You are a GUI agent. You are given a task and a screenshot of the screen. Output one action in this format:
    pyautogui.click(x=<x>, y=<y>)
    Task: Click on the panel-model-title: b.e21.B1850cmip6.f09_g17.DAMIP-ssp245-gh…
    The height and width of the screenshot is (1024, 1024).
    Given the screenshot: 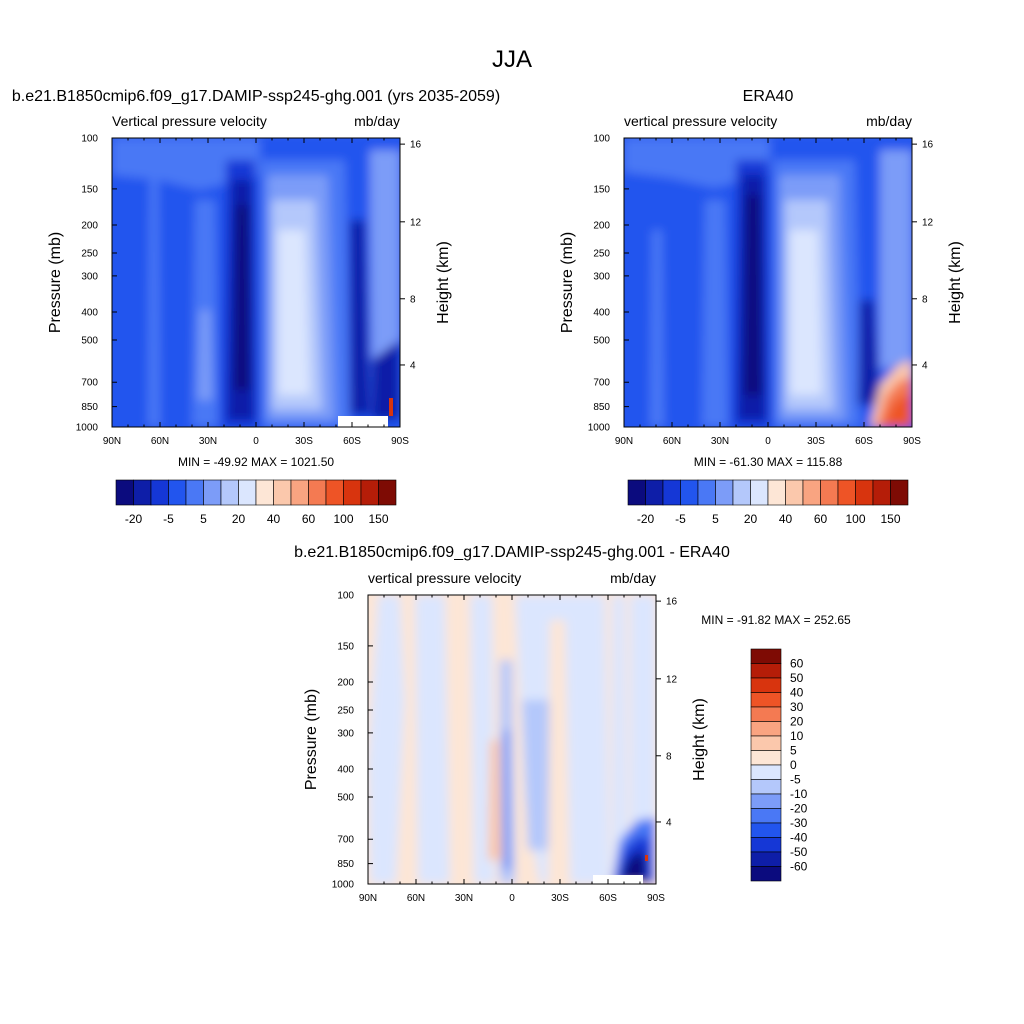 What is the action you would take?
    pyautogui.click(x=256, y=96)
    